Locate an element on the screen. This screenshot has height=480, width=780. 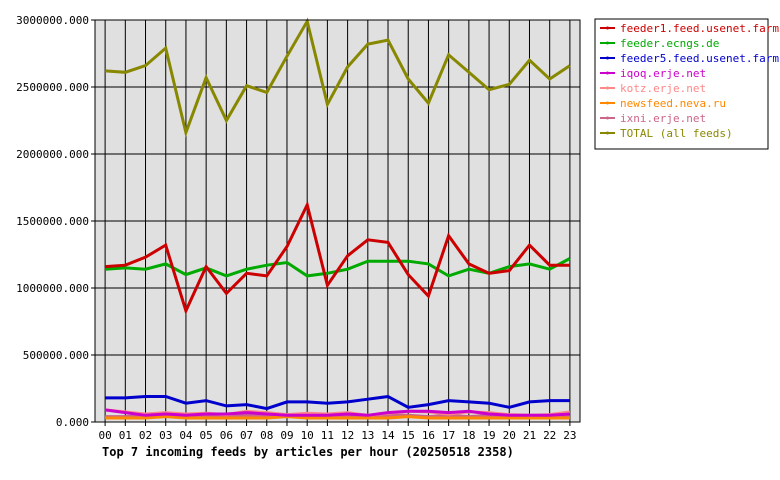
x-tick-label: 23 is located at coordinates (569, 435).